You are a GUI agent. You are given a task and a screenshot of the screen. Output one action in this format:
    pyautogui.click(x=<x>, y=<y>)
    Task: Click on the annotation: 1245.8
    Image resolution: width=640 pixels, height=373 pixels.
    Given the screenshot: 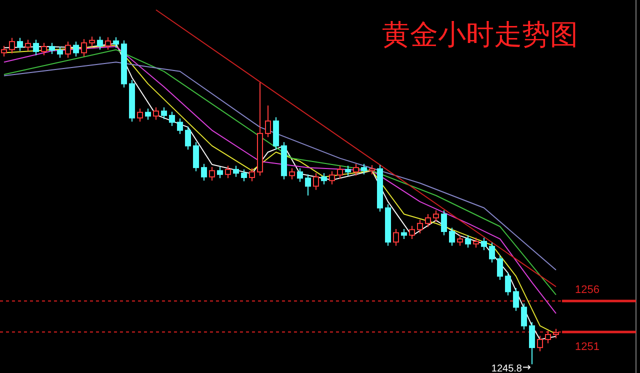 What is the action you would take?
    pyautogui.click(x=506, y=368)
    